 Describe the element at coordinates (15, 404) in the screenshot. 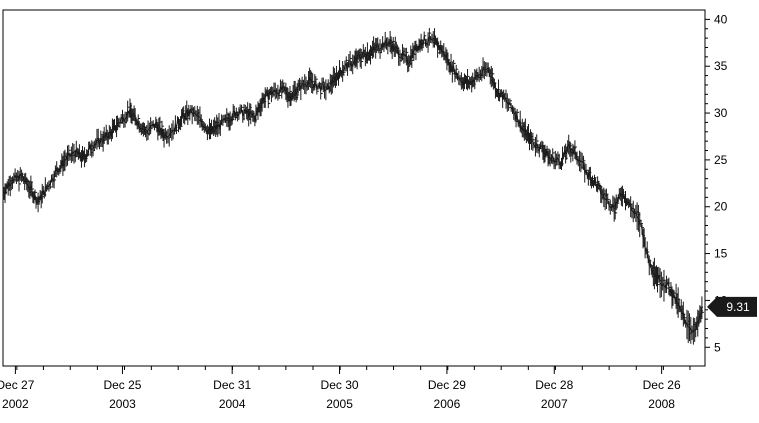

I see `x-tick-year-label: 2002` at that location.